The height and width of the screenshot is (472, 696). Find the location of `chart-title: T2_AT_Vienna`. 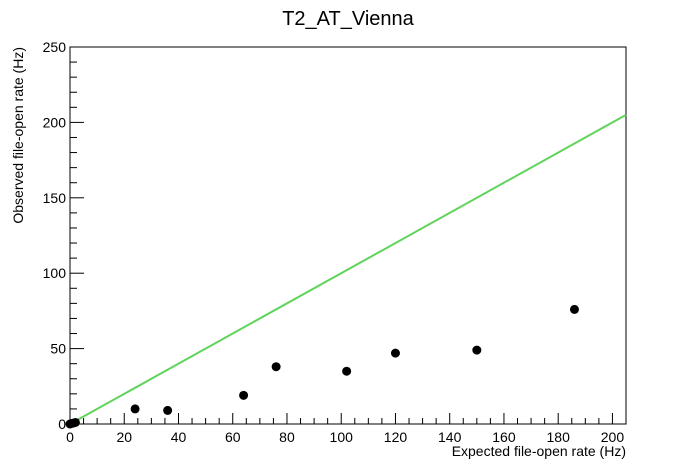

chart-title: T2_AT_Vienna is located at coordinates (348, 19).